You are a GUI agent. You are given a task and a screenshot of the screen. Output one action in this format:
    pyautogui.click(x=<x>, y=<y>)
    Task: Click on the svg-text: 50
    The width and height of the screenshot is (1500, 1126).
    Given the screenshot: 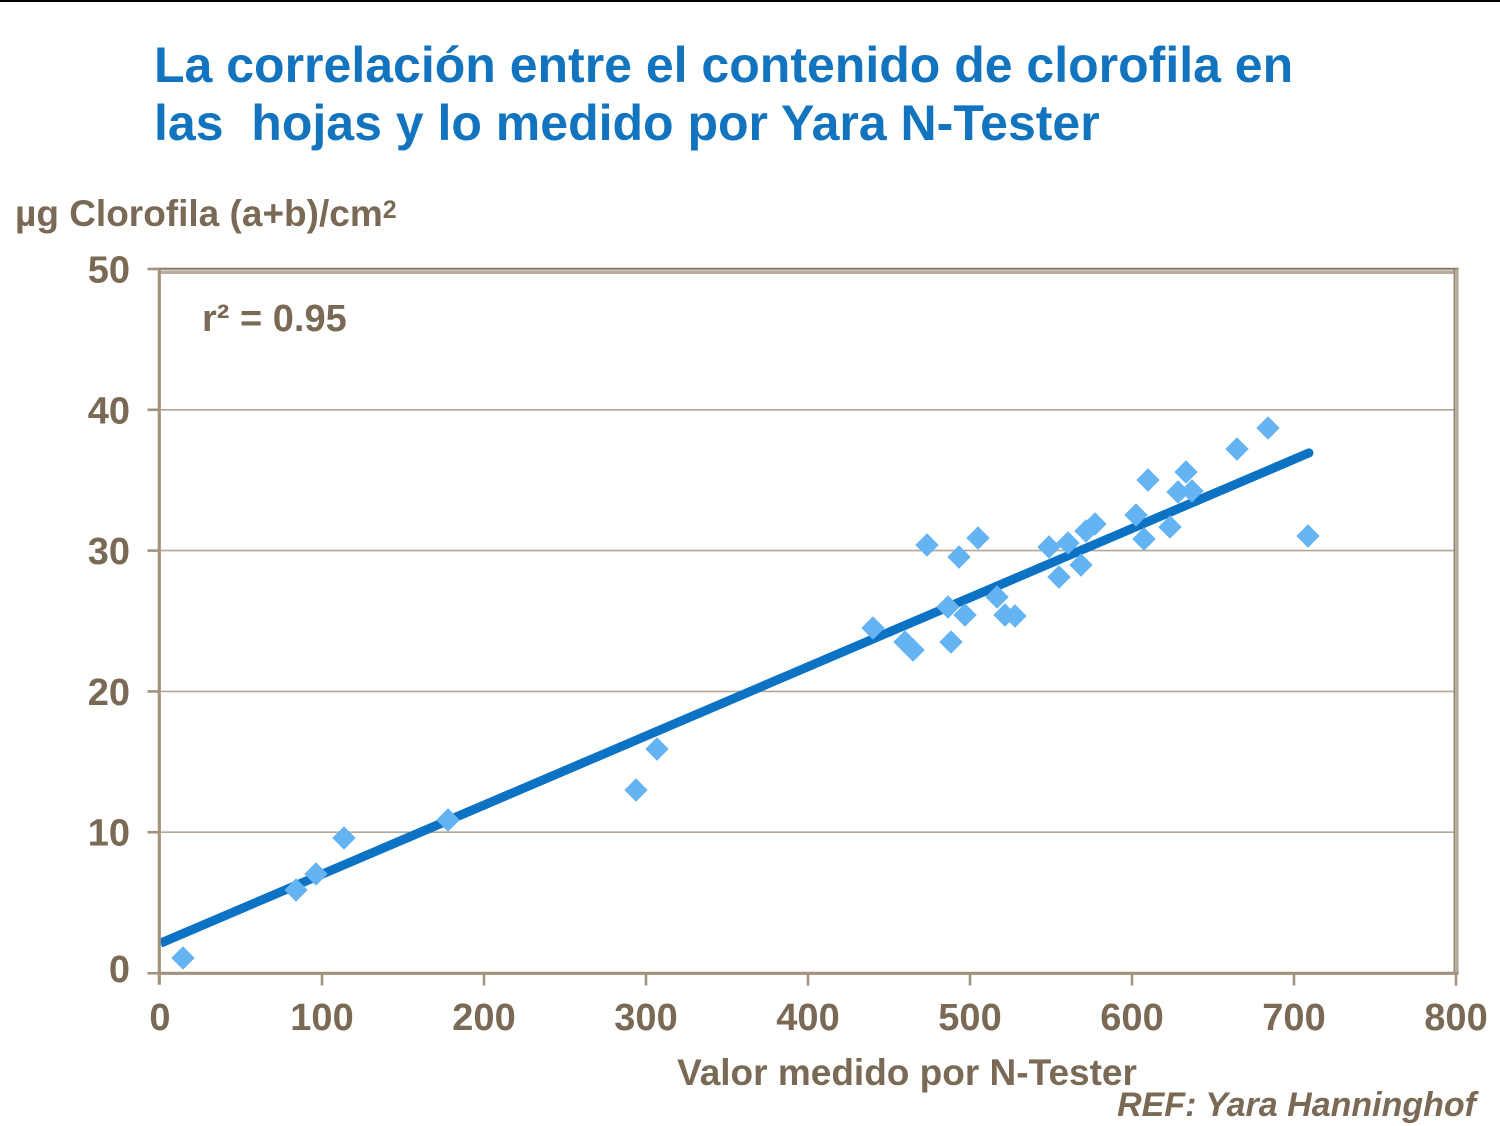 What is the action you would take?
    pyautogui.click(x=109, y=271)
    